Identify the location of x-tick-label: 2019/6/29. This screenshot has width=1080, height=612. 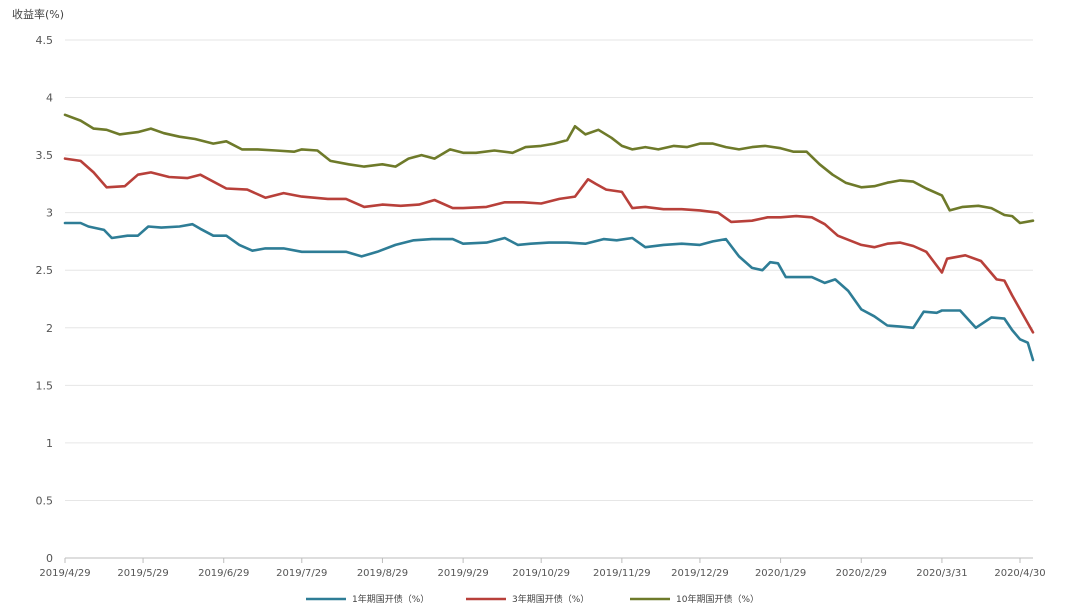
(223, 573).